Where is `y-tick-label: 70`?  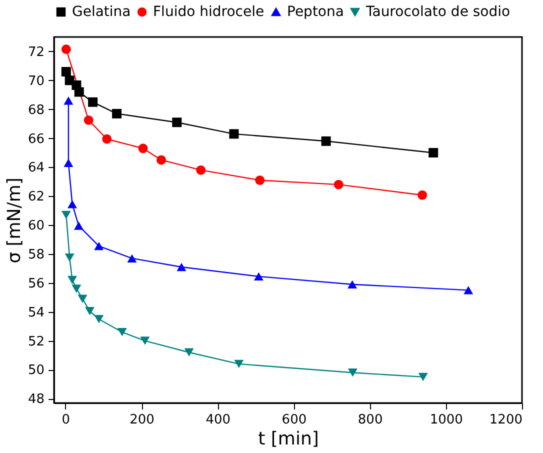
y-tick-label: 70 is located at coordinates (36, 81).